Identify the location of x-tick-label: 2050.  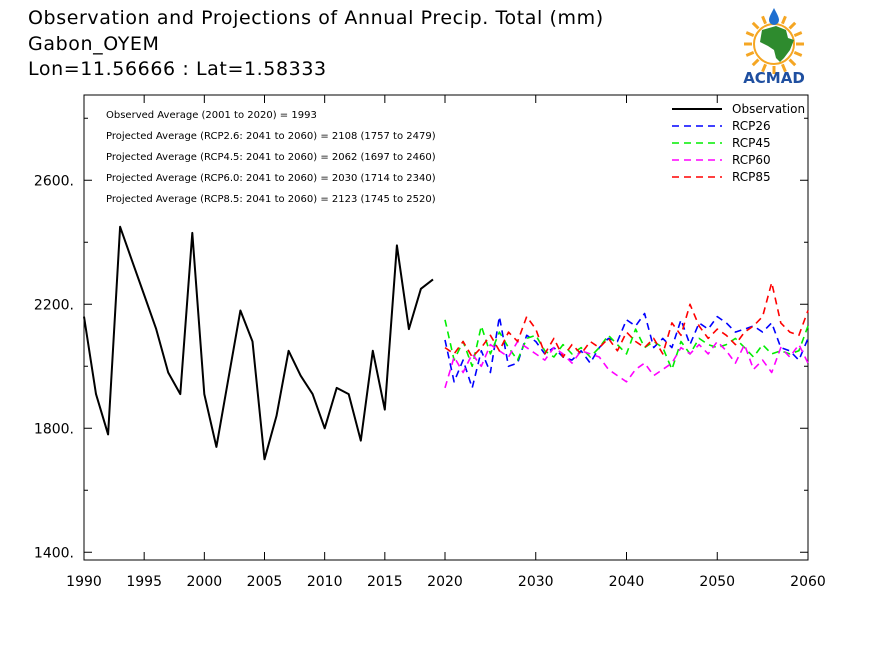
(717, 582).